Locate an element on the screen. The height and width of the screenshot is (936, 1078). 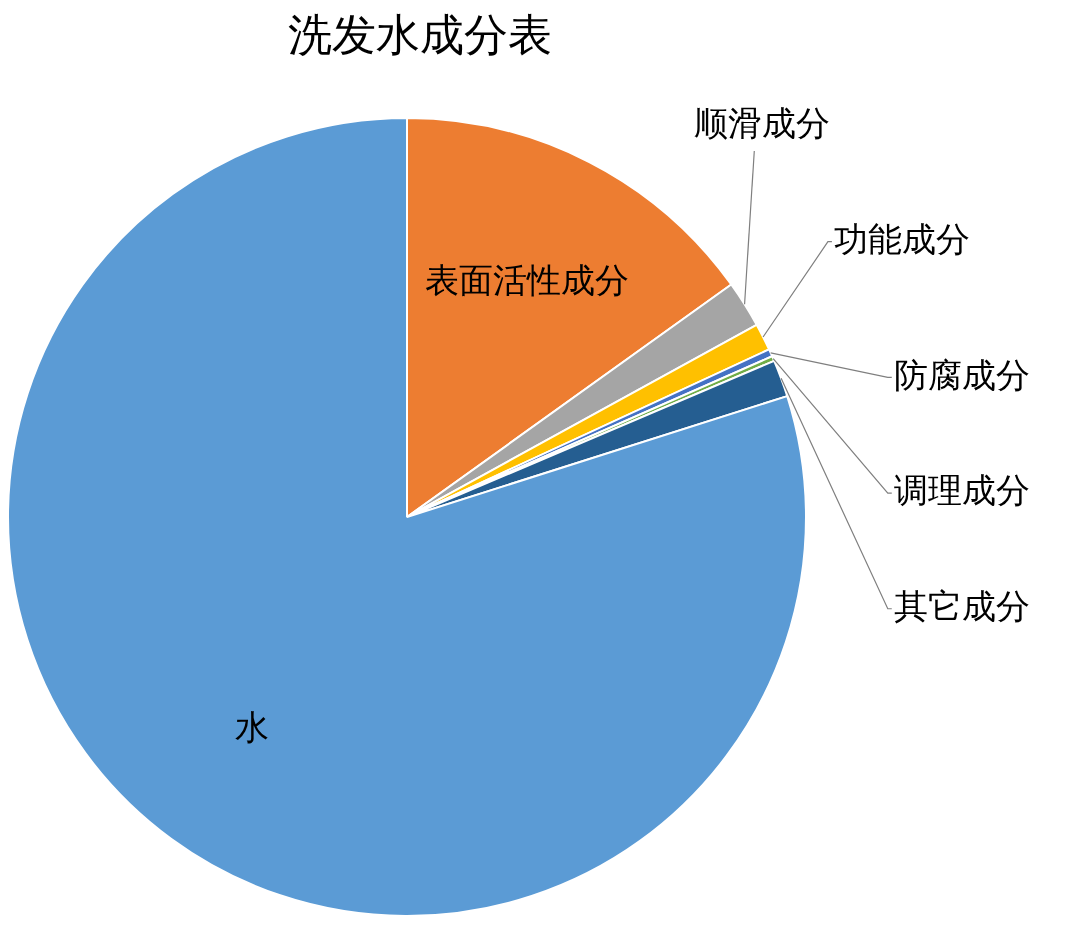
slice-label: 功能成分 is located at coordinates (901, 239).